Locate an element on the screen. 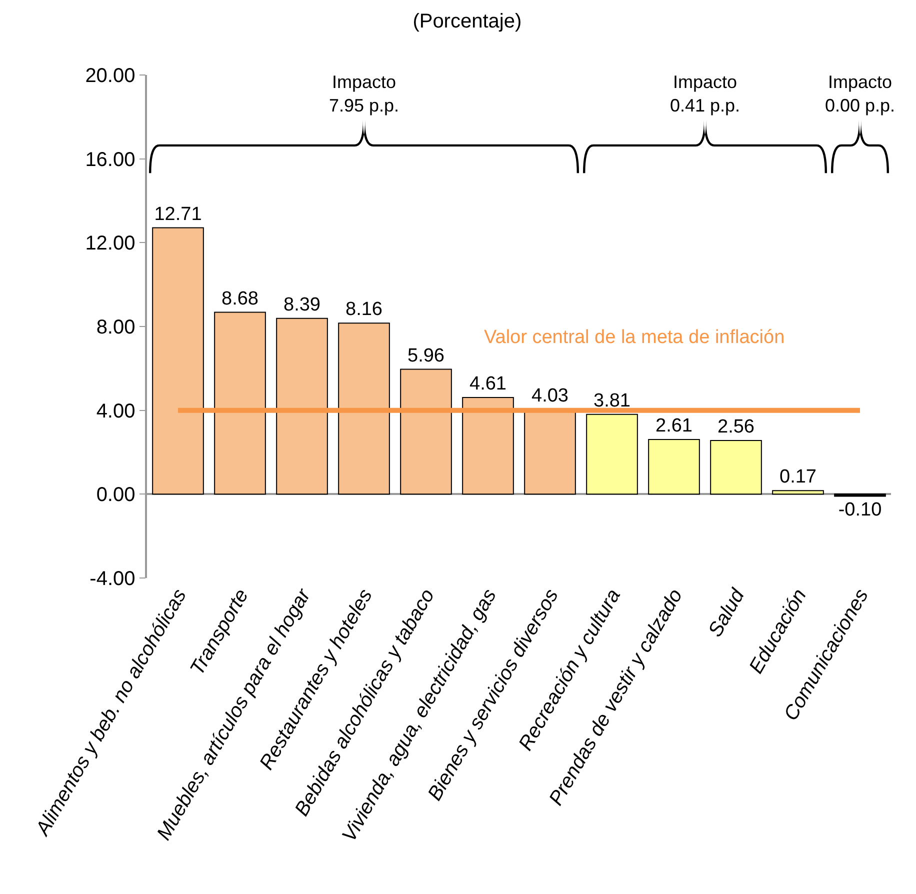 The image size is (916, 894). y-tick-label: 12.00 is located at coordinates (110, 243).